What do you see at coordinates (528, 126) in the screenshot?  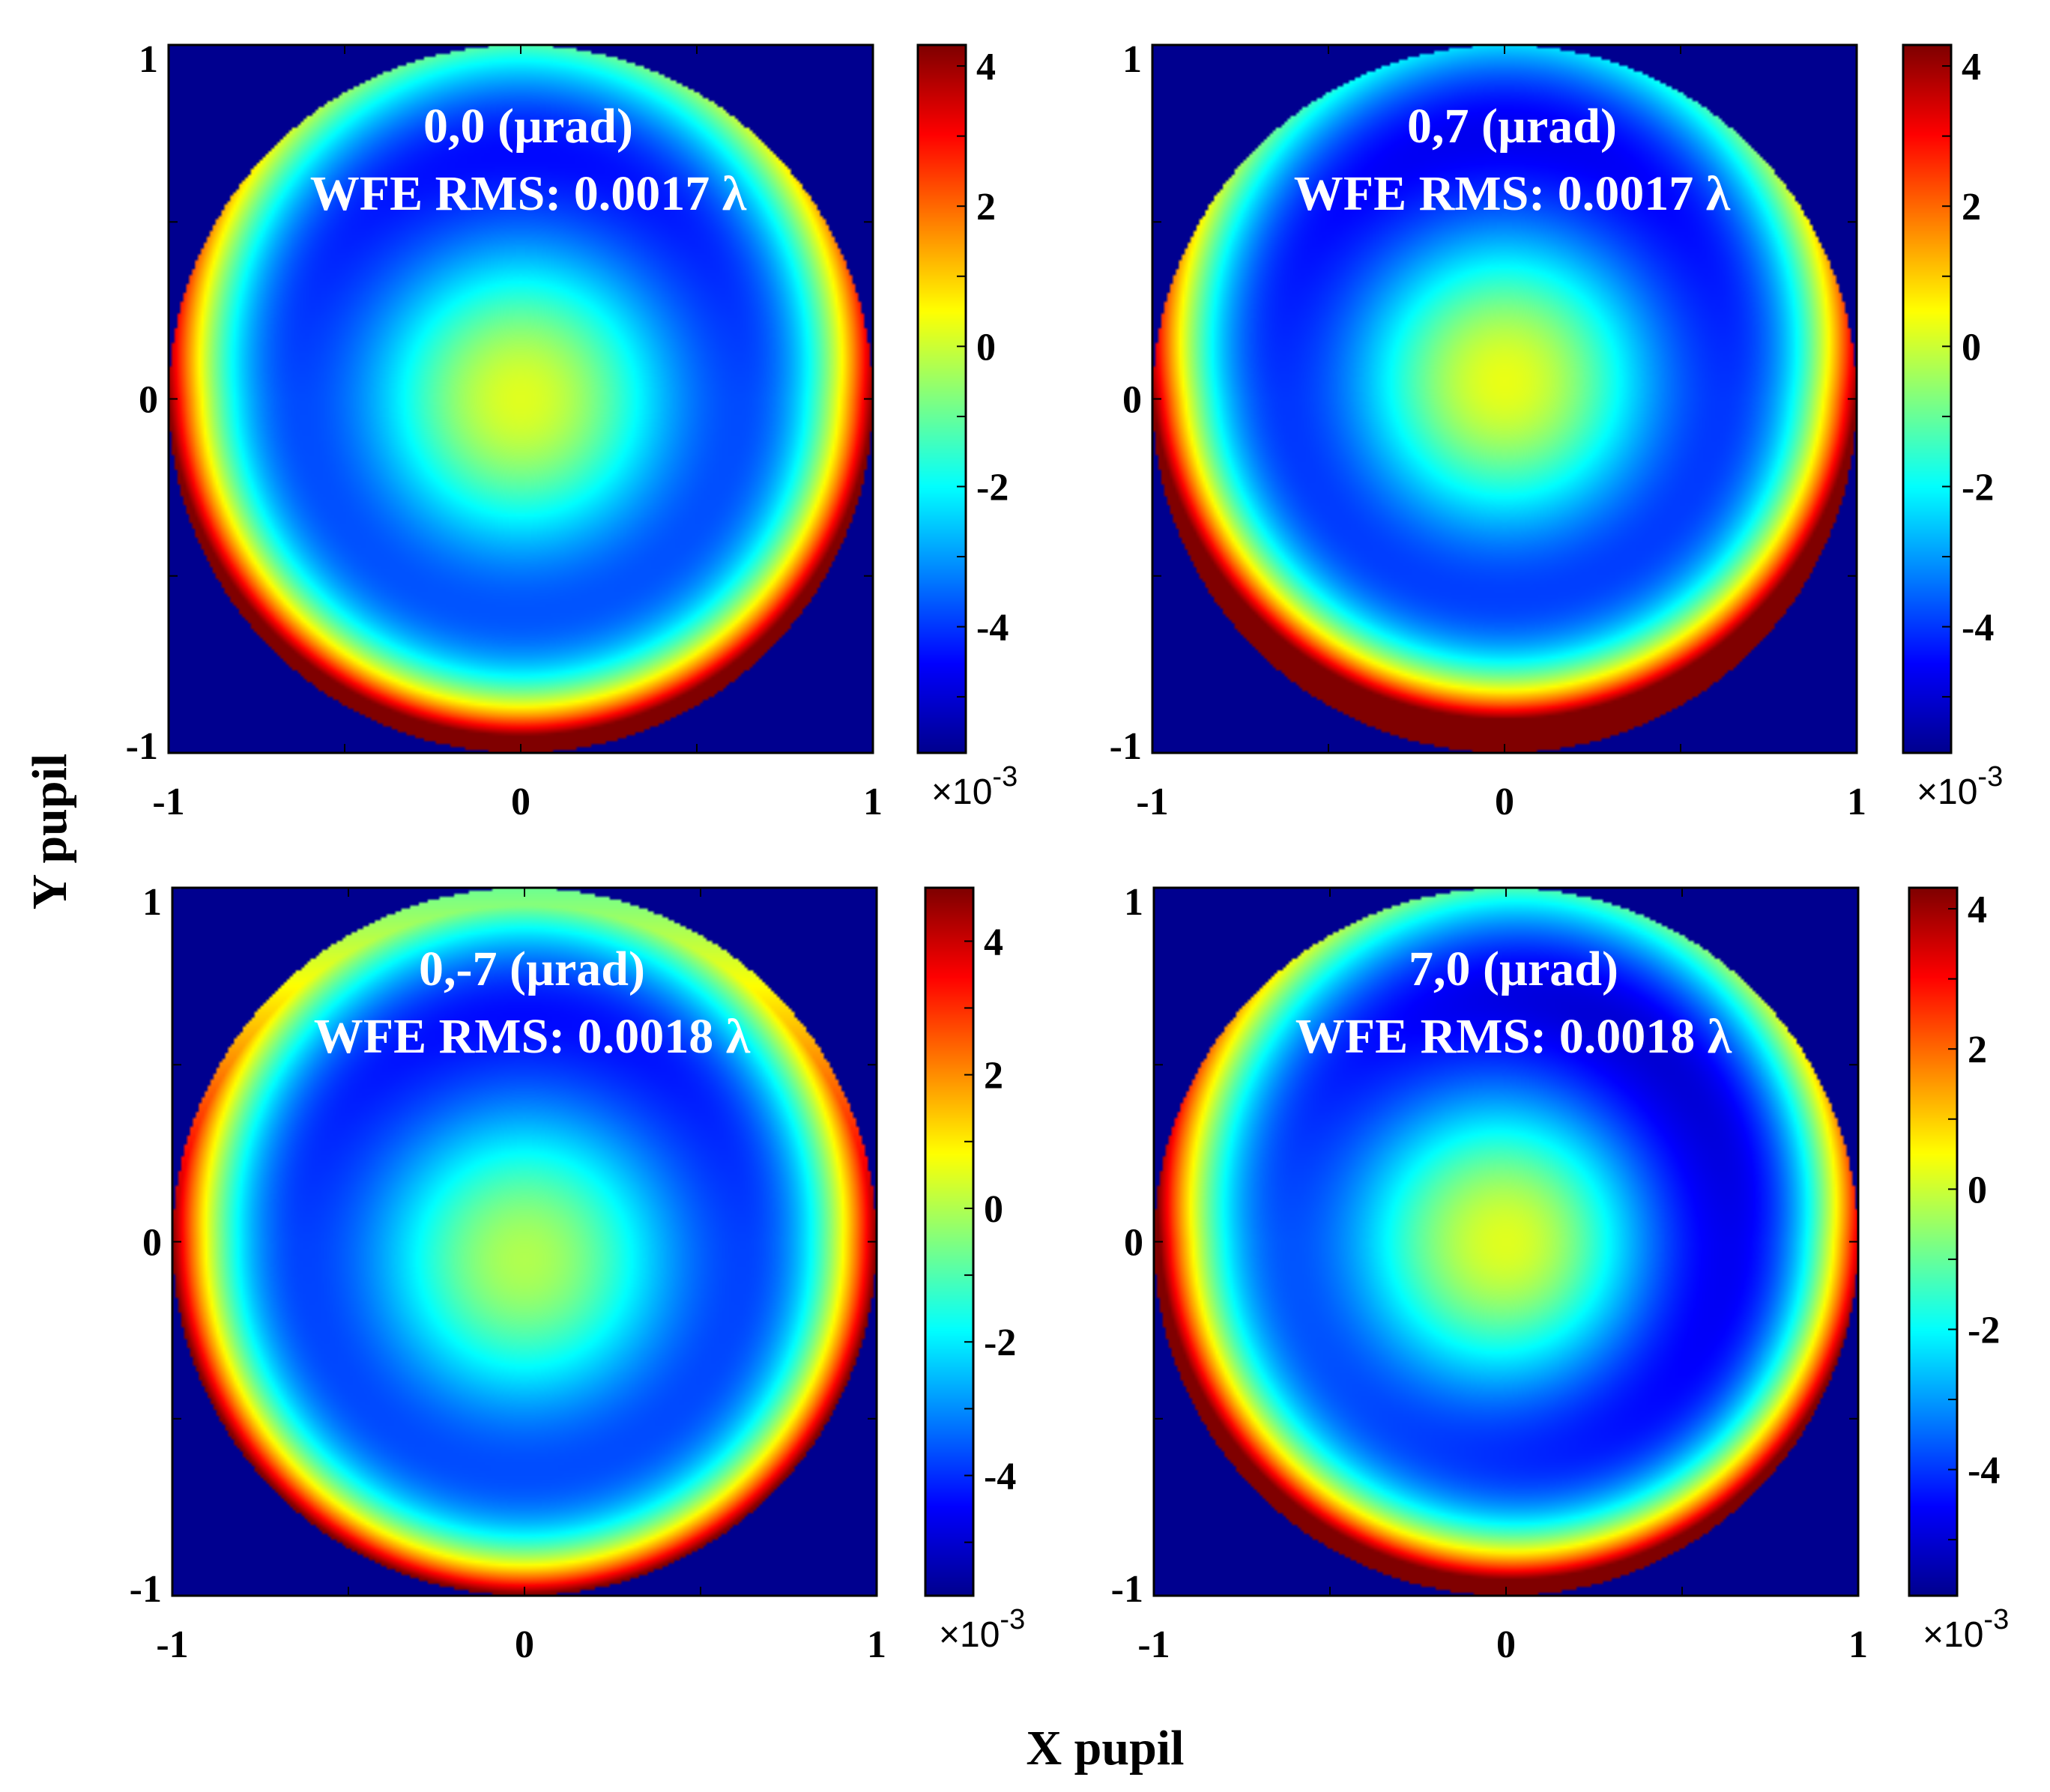 I see `panel-title: 0,0 (µrad)` at bounding box center [528, 126].